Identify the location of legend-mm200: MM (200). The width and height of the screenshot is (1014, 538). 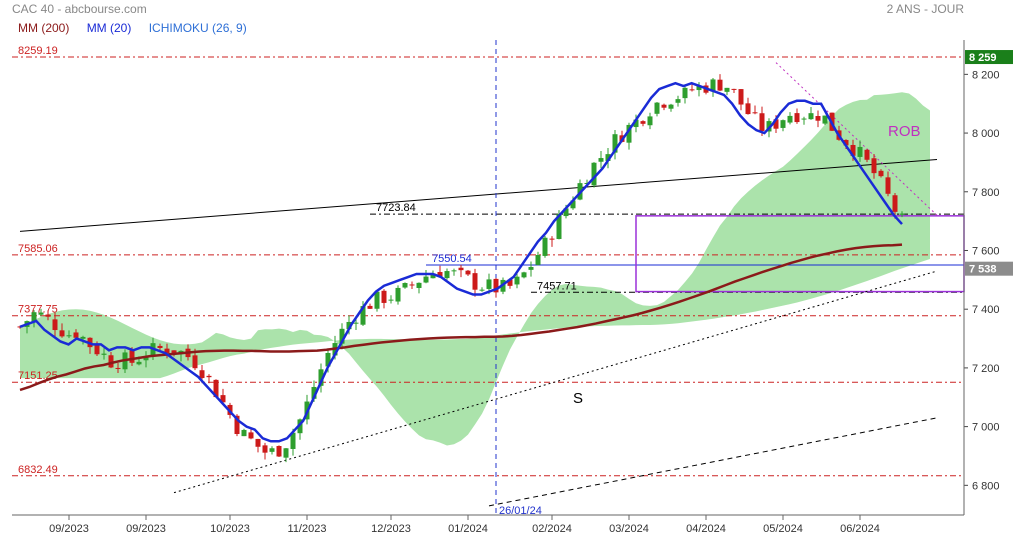
(44, 28).